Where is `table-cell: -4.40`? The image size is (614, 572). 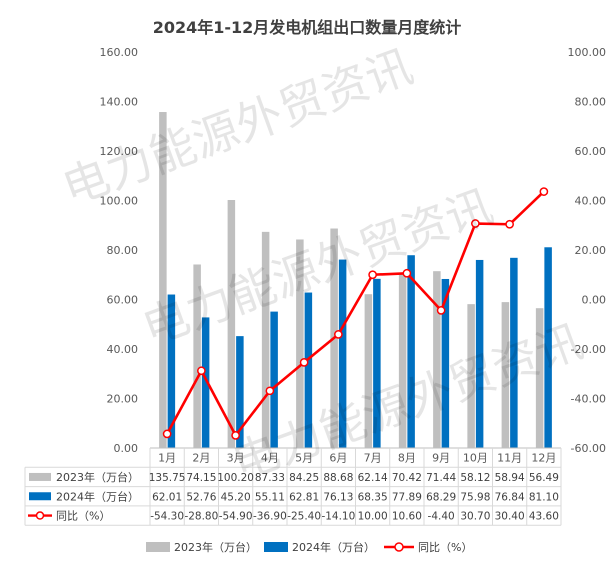 table-cell: -4.40 is located at coordinates (441, 517).